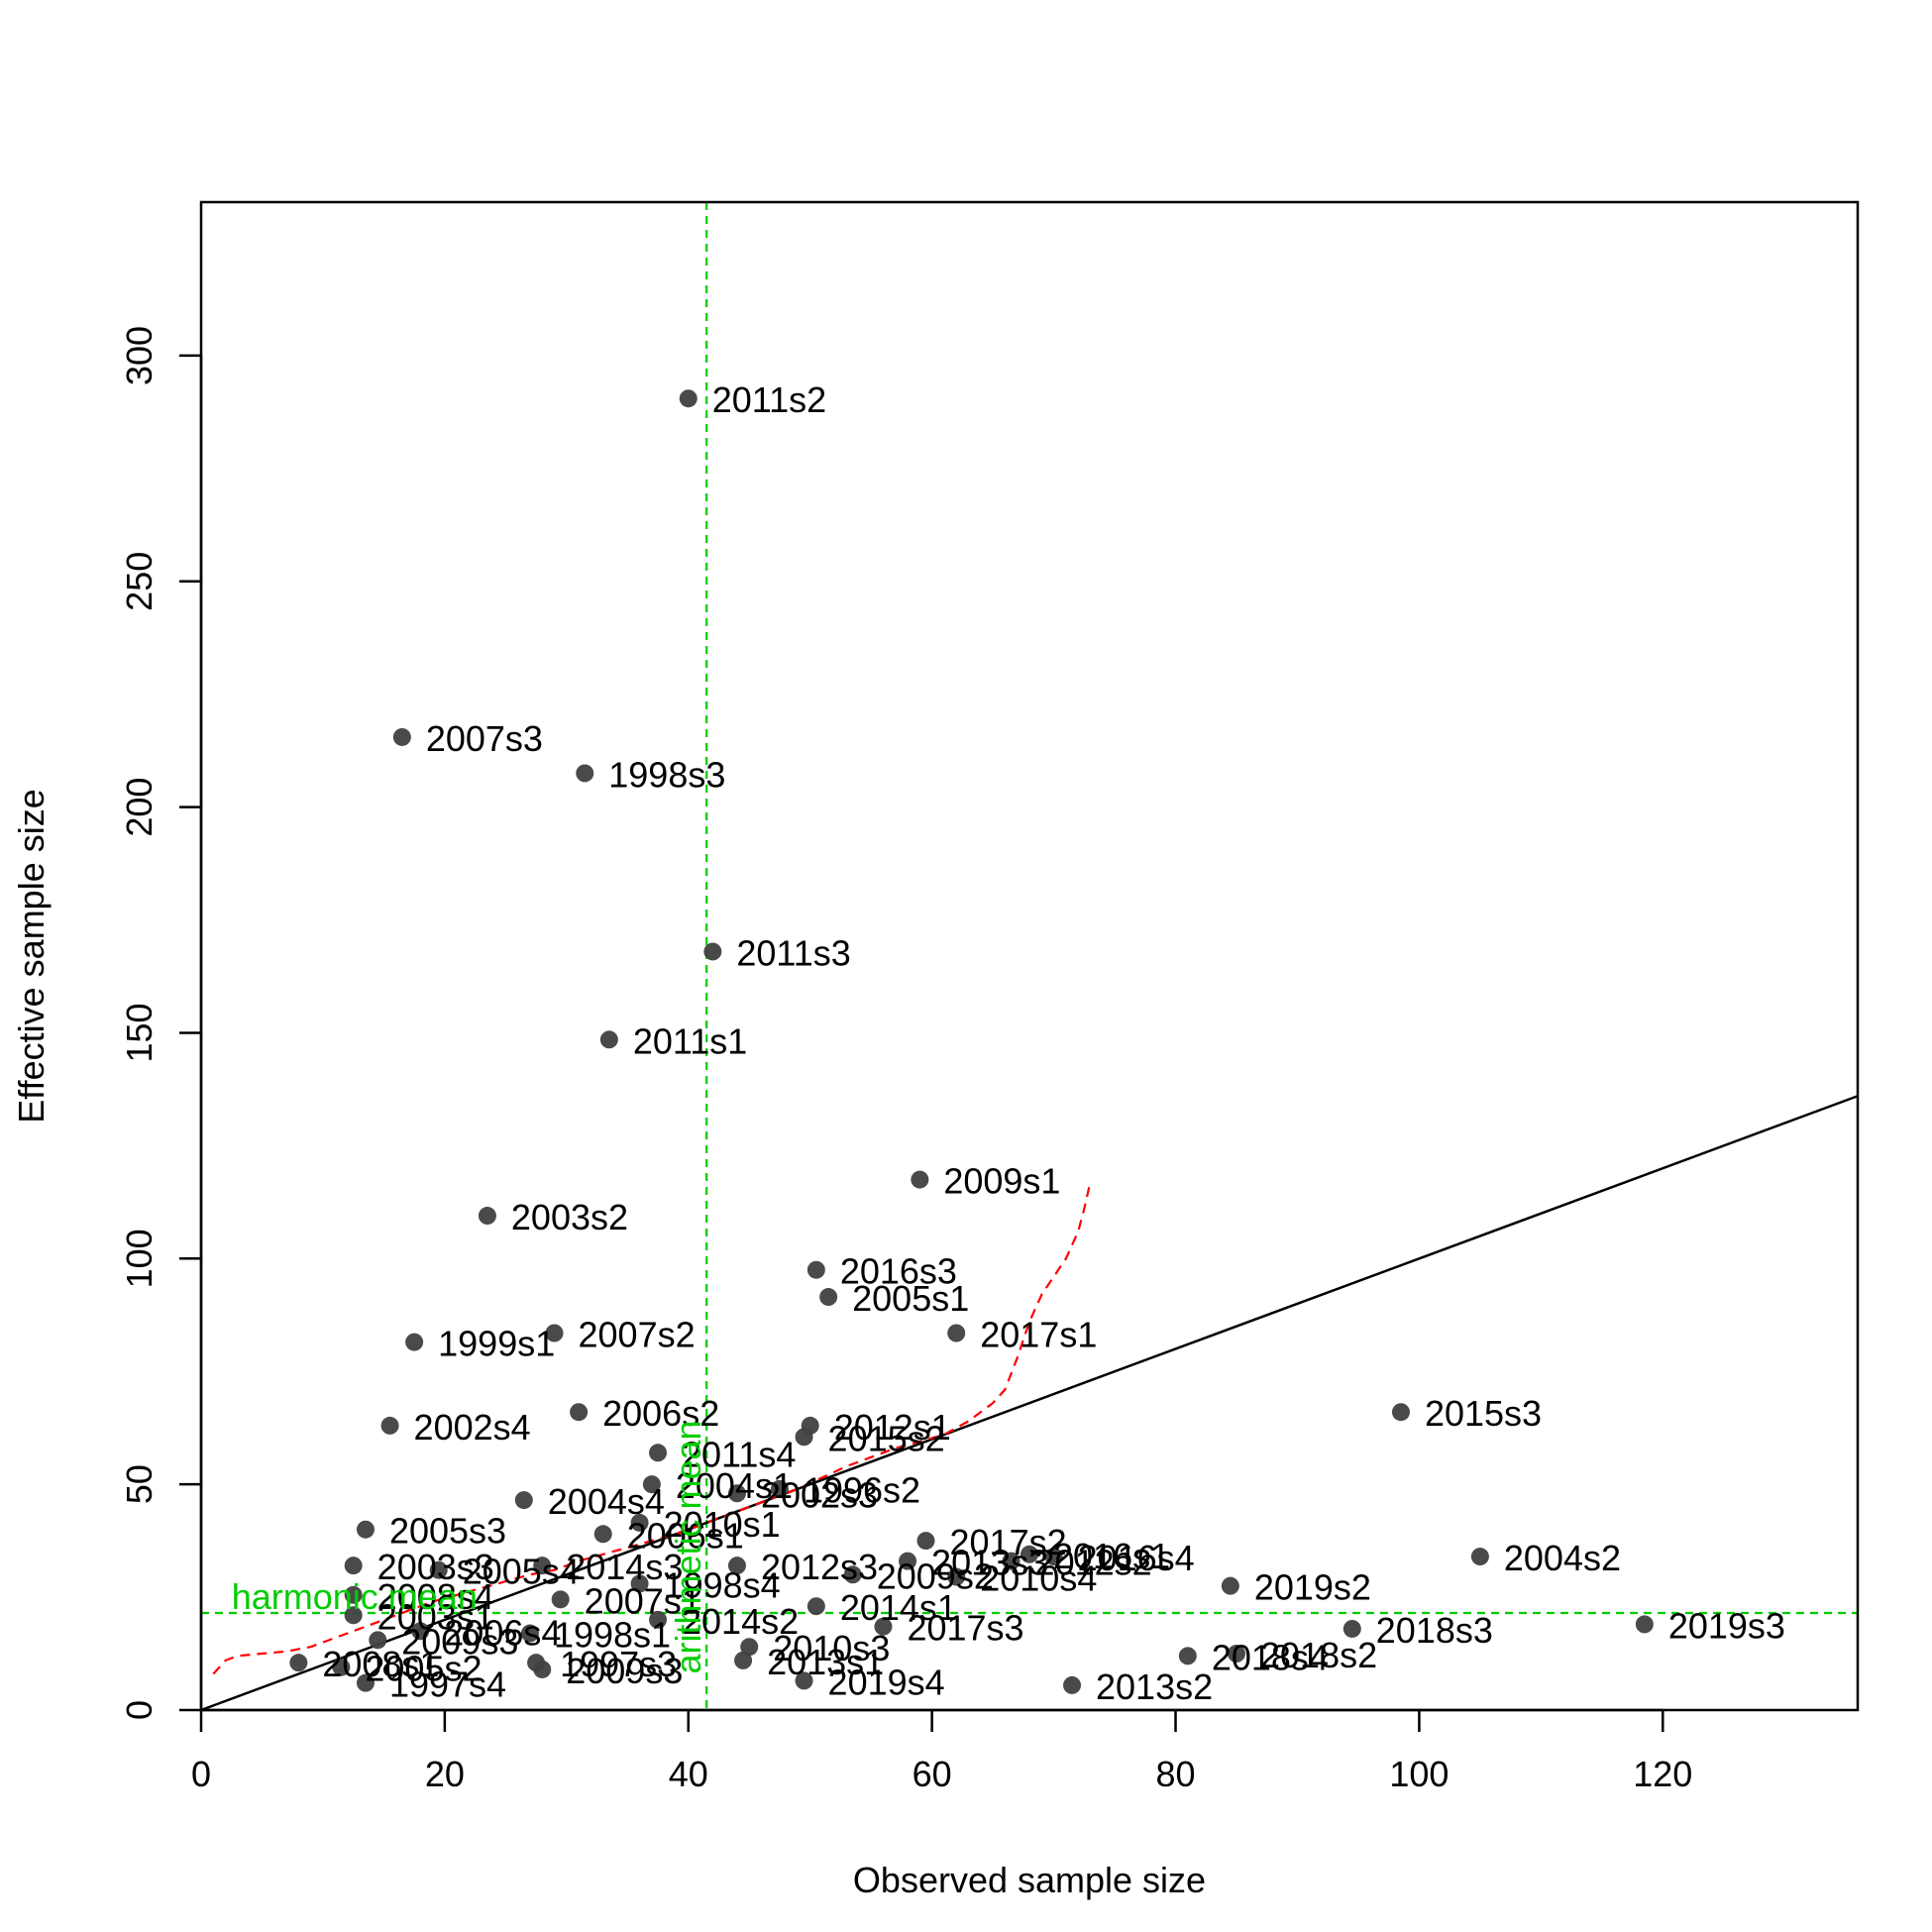 The image size is (1932, 1932). Describe the element at coordinates (1270, 1657) in the screenshot. I see `data-point-label: 2018s4` at that location.